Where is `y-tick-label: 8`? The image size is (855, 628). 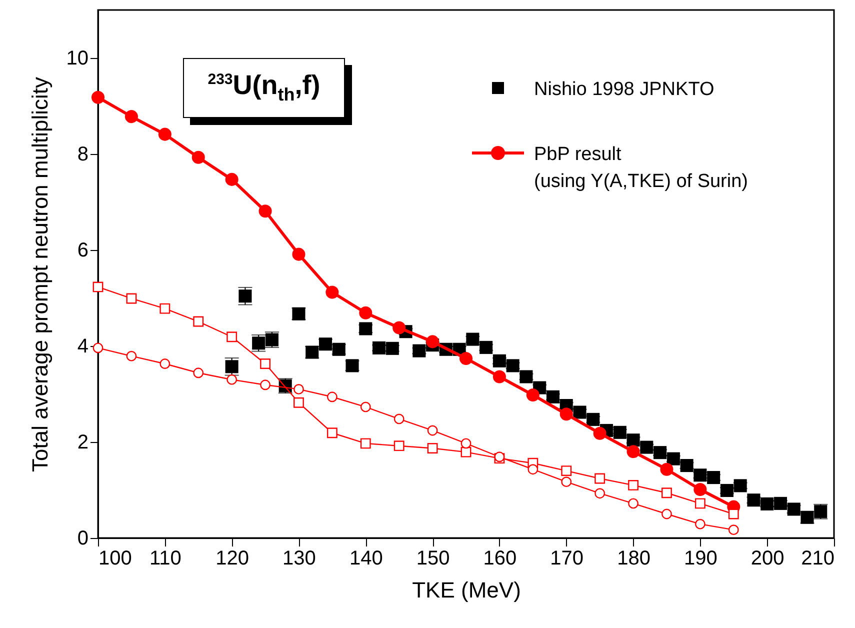
y-tick-label: 8 is located at coordinates (82, 155).